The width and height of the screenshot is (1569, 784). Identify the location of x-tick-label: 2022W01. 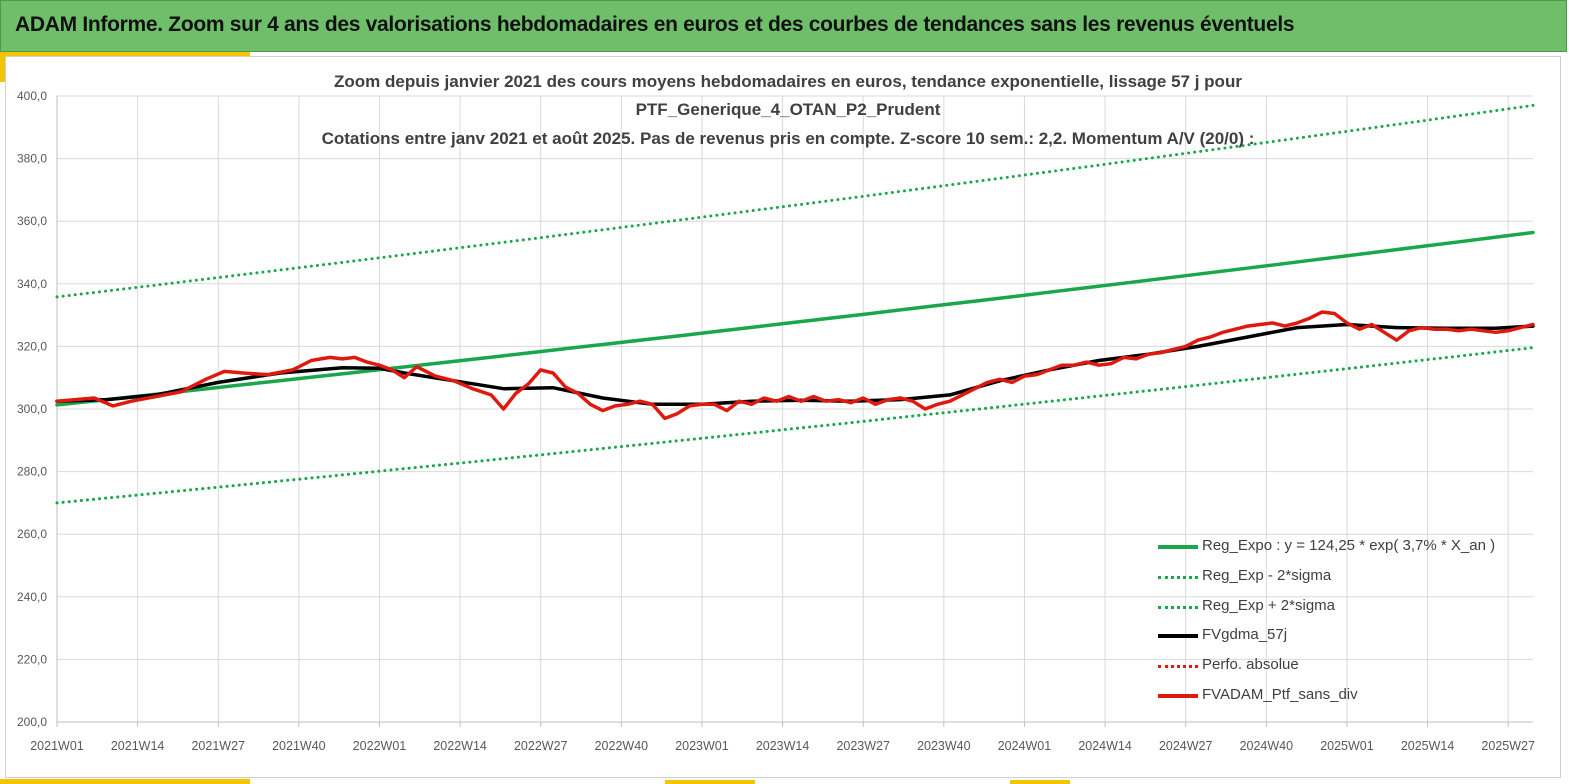
(380, 746).